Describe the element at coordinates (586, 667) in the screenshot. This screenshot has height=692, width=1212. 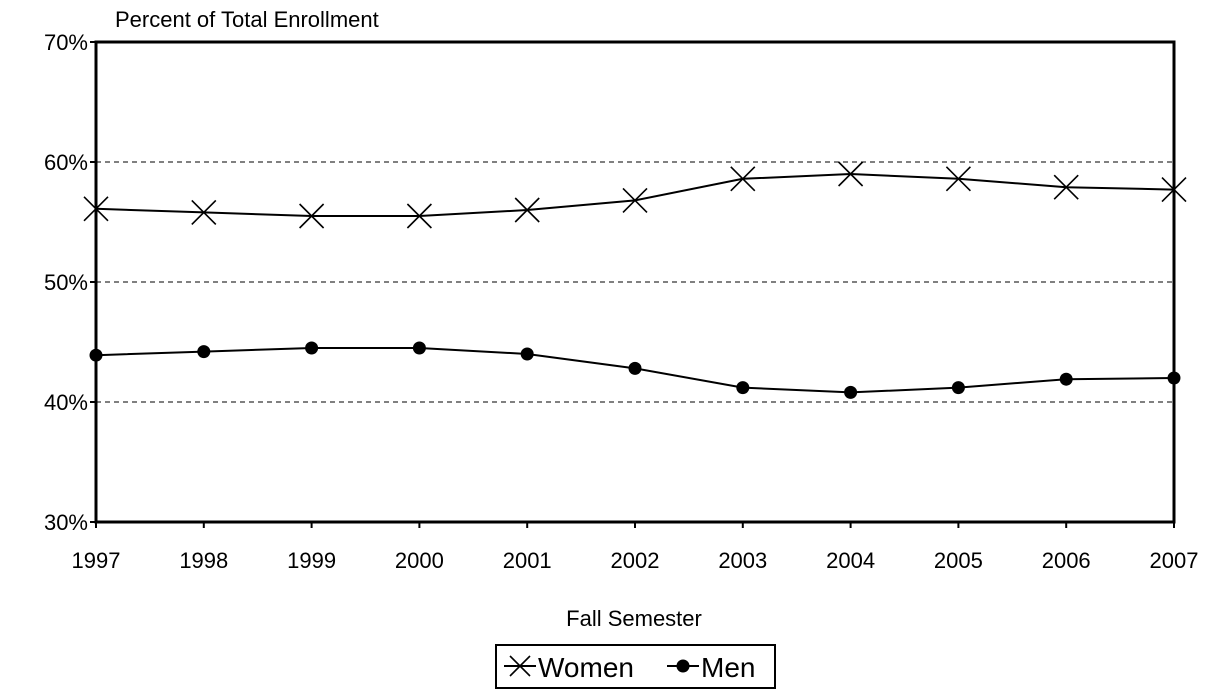
I see `legend-women-label: Women` at that location.